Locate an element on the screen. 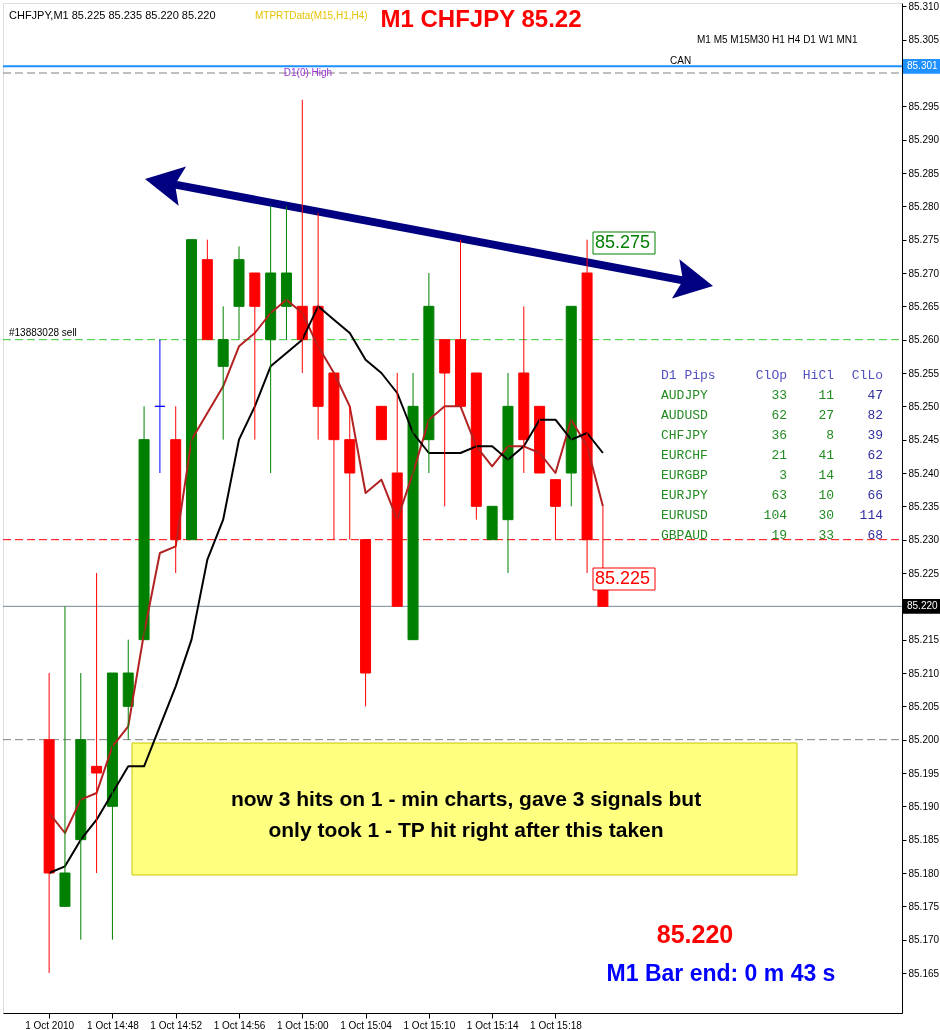 This screenshot has height=1030, width=940. y-tick-label: 85.260 is located at coordinates (924, 340).